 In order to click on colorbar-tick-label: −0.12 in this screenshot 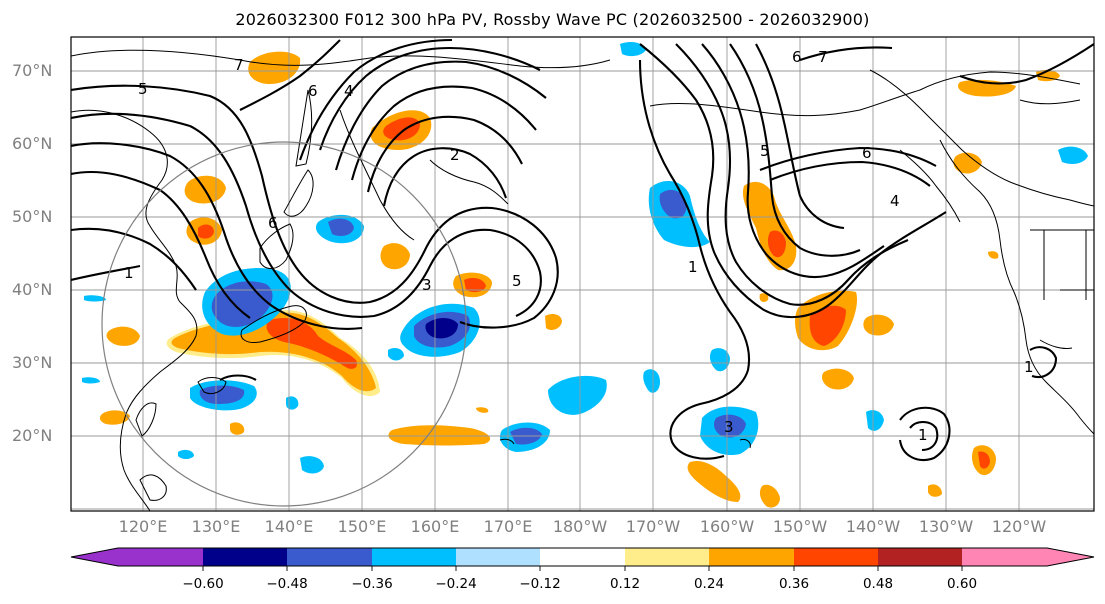, I will do `click(540, 584)`.